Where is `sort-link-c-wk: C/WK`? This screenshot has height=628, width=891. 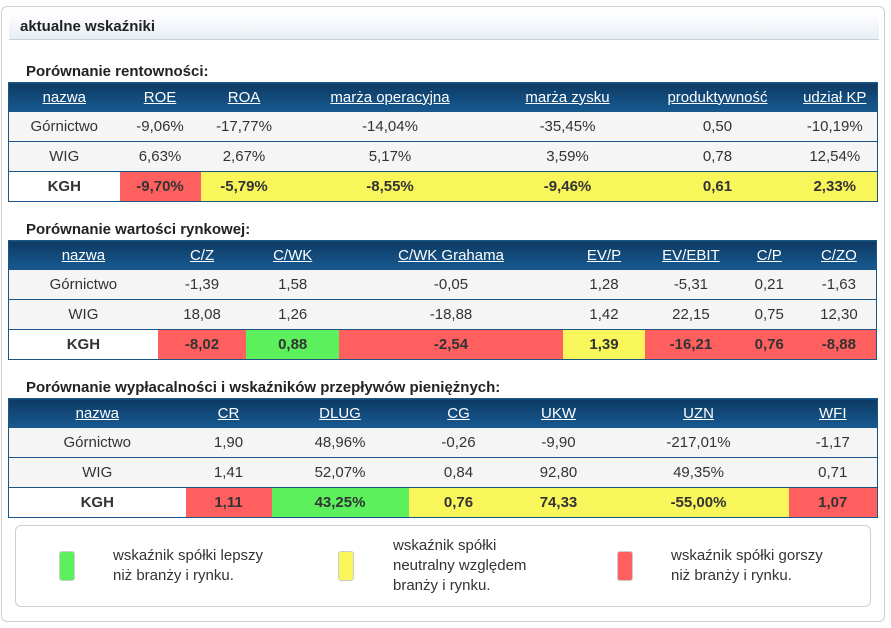
sort-link-c-wk: C/WK is located at coordinates (293, 255).